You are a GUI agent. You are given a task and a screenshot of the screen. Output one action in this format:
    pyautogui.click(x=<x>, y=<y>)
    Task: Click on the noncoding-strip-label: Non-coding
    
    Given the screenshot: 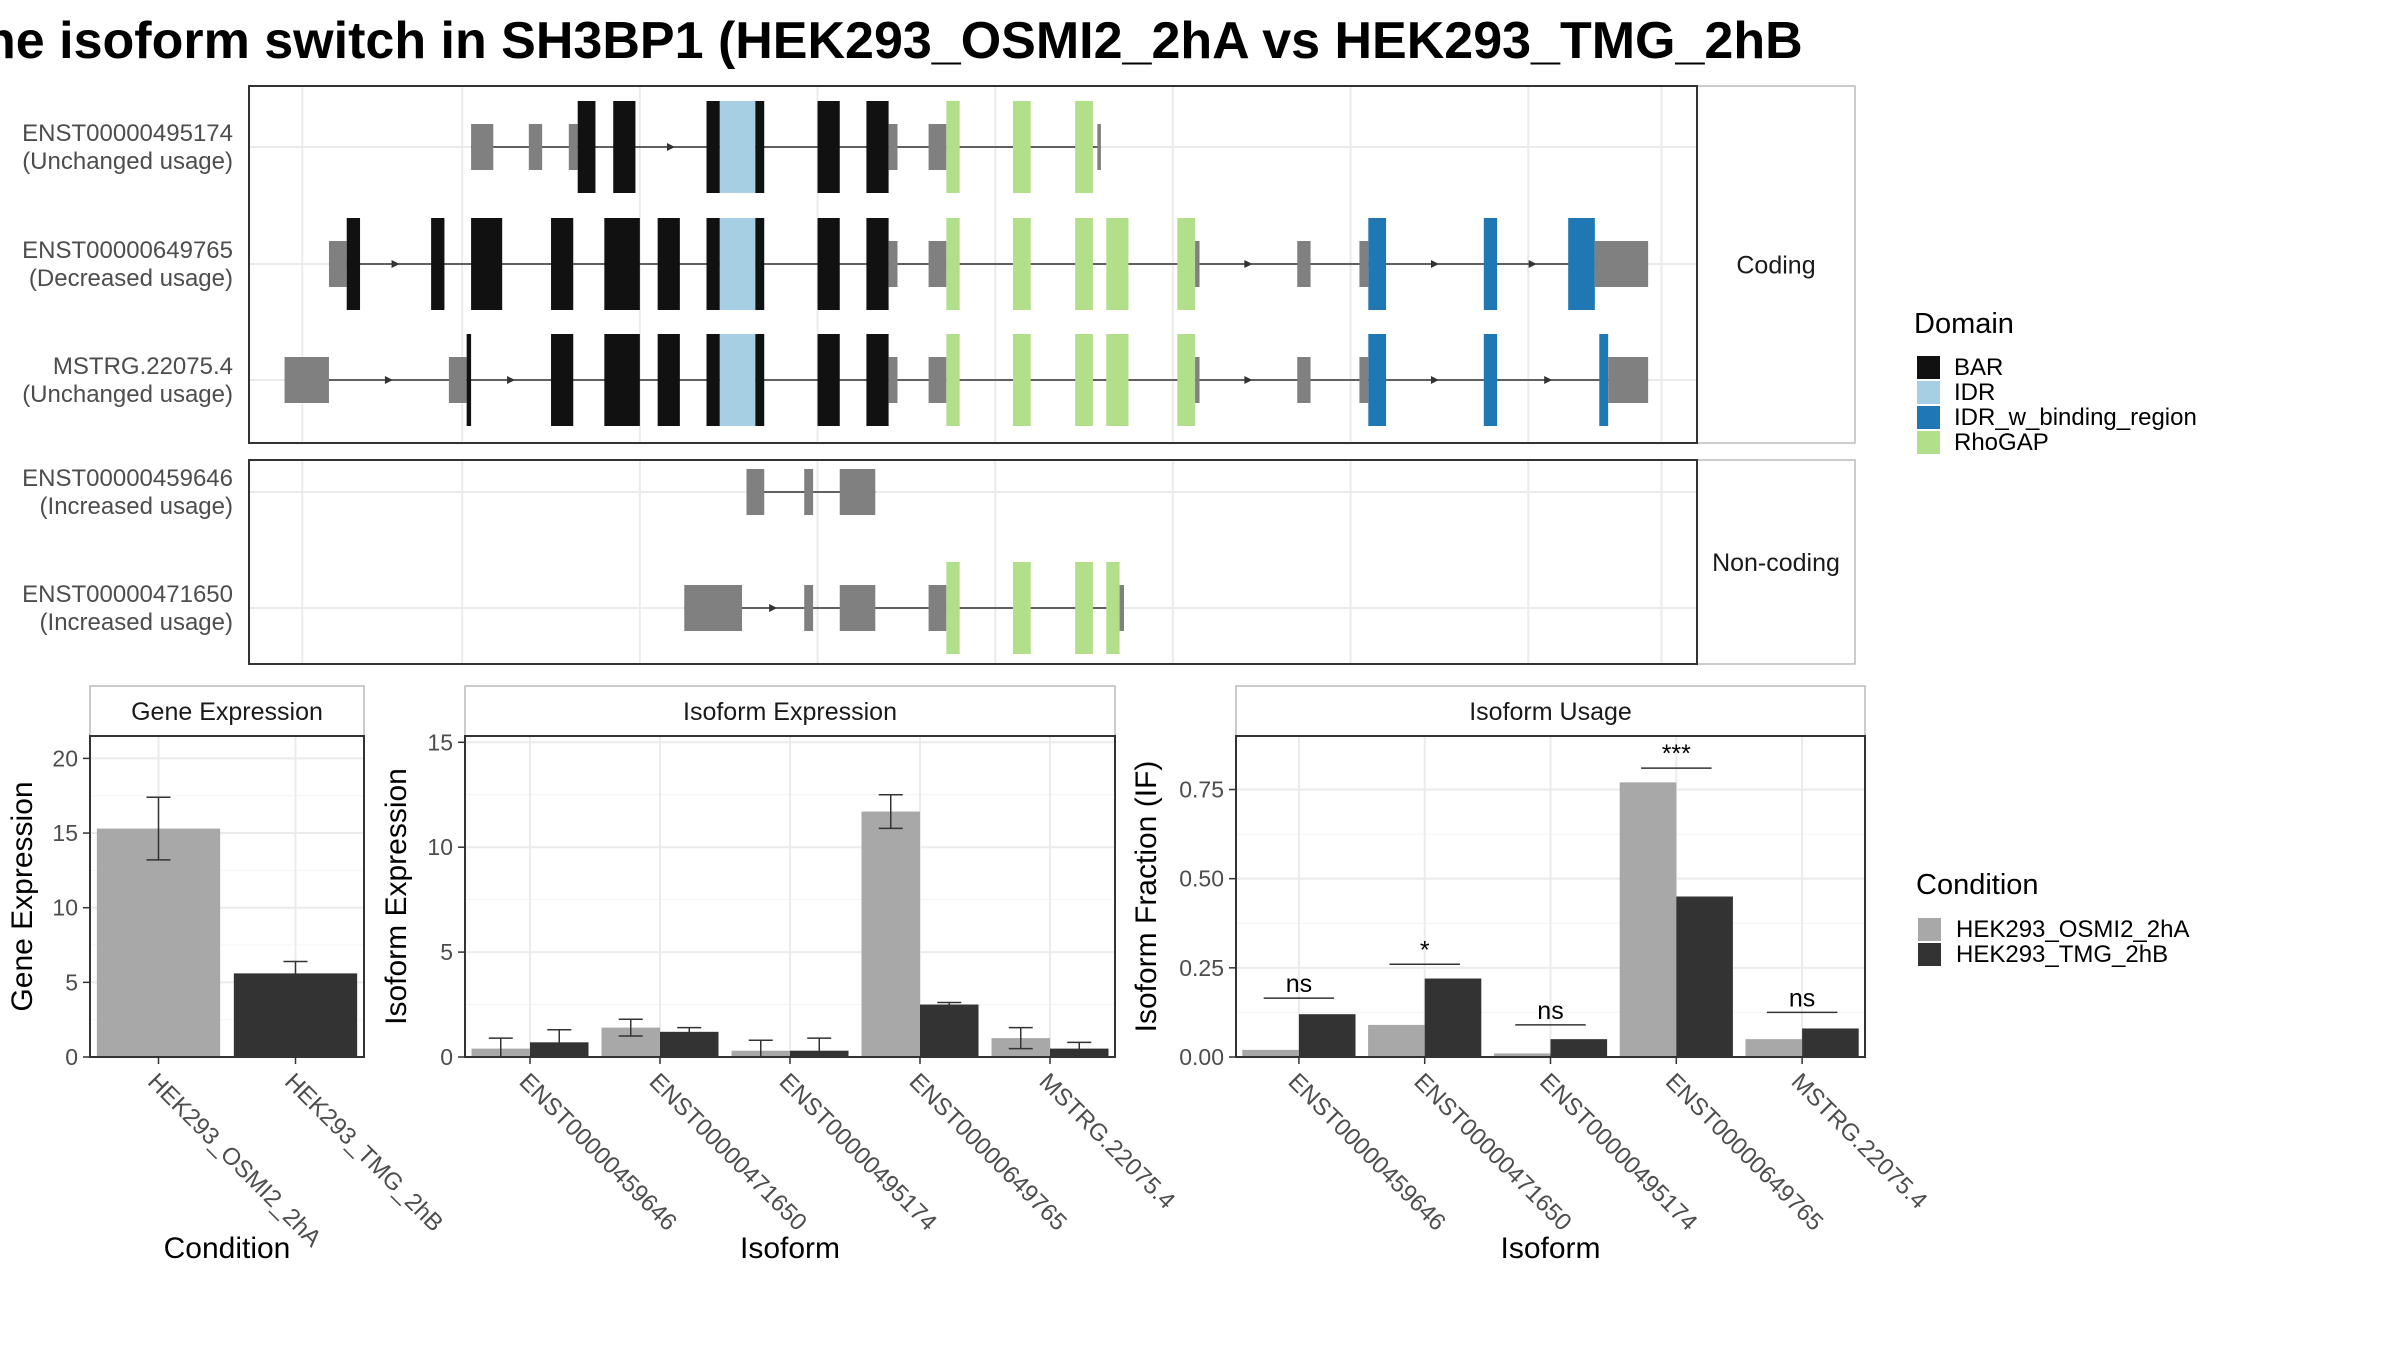 What is the action you would take?
    pyautogui.click(x=1776, y=563)
    